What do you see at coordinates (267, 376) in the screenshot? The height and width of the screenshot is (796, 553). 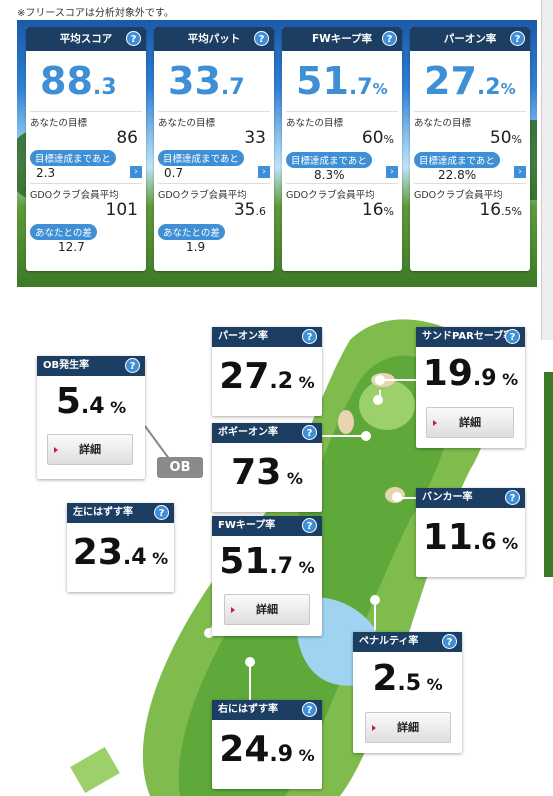 I see `stat-value: 27.2 %` at bounding box center [267, 376].